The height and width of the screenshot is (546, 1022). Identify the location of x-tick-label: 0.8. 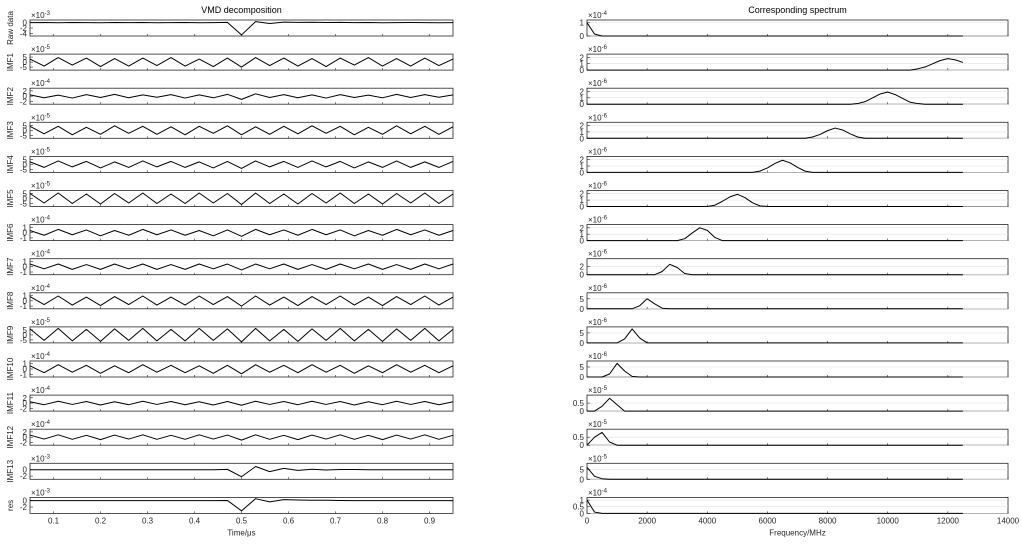
(383, 520).